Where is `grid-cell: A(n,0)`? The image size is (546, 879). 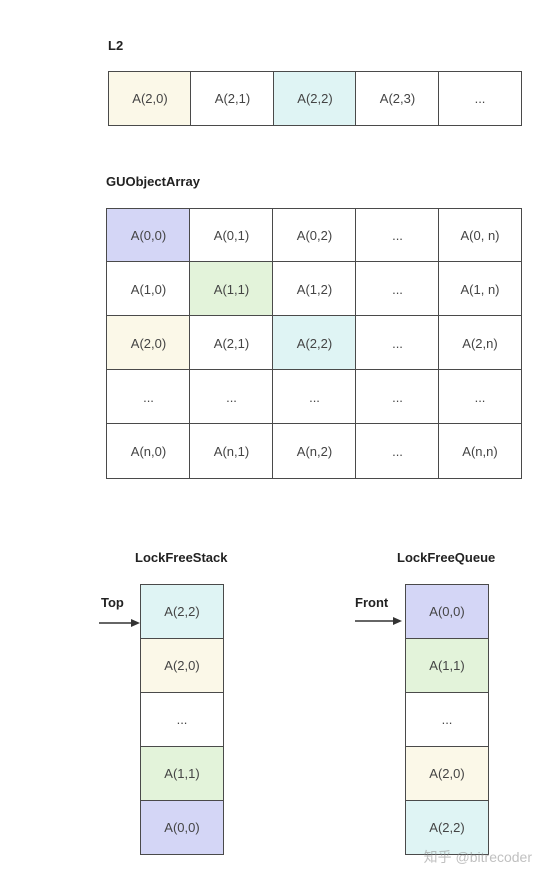 grid-cell: A(n,0) is located at coordinates (148, 451).